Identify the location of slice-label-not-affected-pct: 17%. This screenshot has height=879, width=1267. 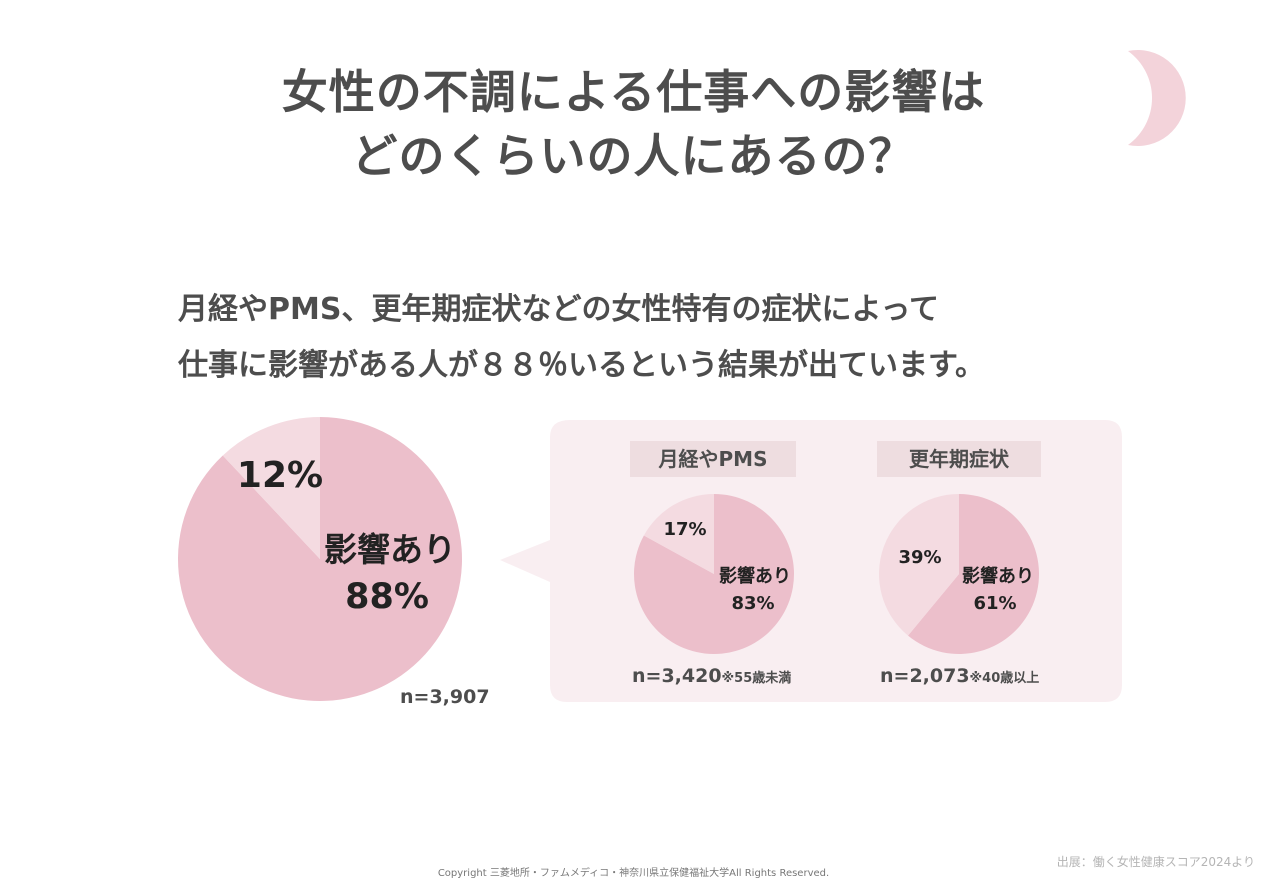
(684, 529).